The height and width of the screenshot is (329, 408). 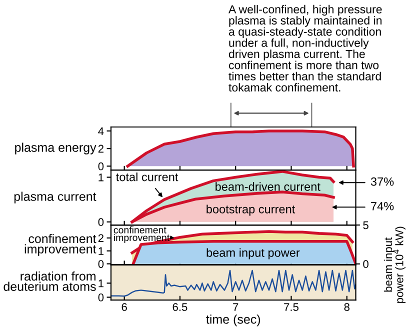 What do you see at coordinates (268, 186) in the screenshot?
I see `annotation: beam-driven current` at bounding box center [268, 186].